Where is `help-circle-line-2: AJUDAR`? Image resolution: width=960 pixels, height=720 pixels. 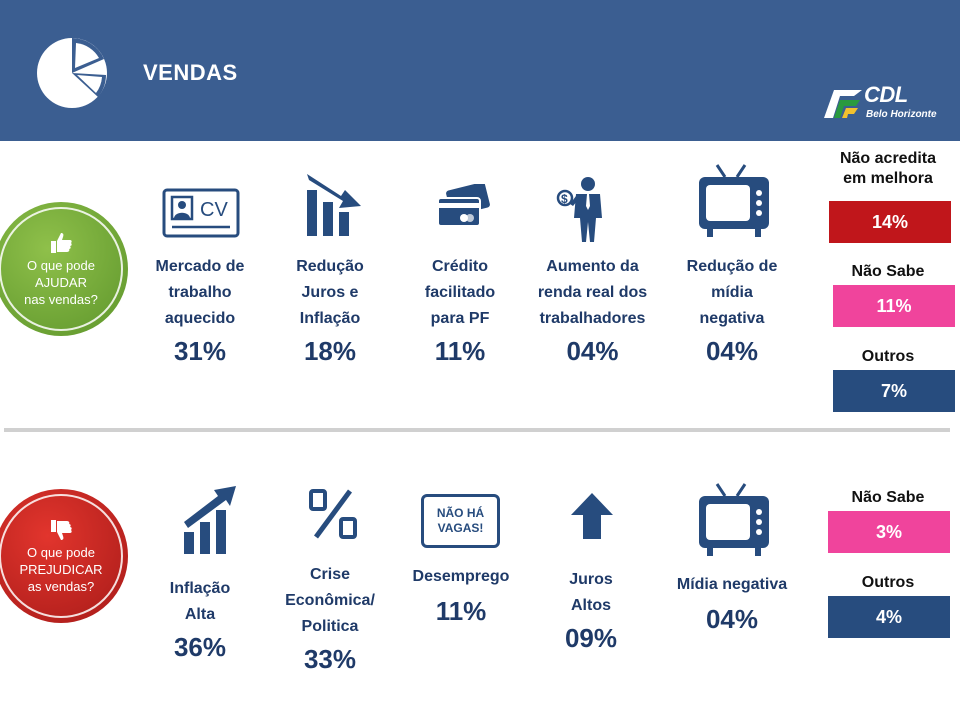 help-circle-line-2: AJUDAR is located at coordinates (60, 282).